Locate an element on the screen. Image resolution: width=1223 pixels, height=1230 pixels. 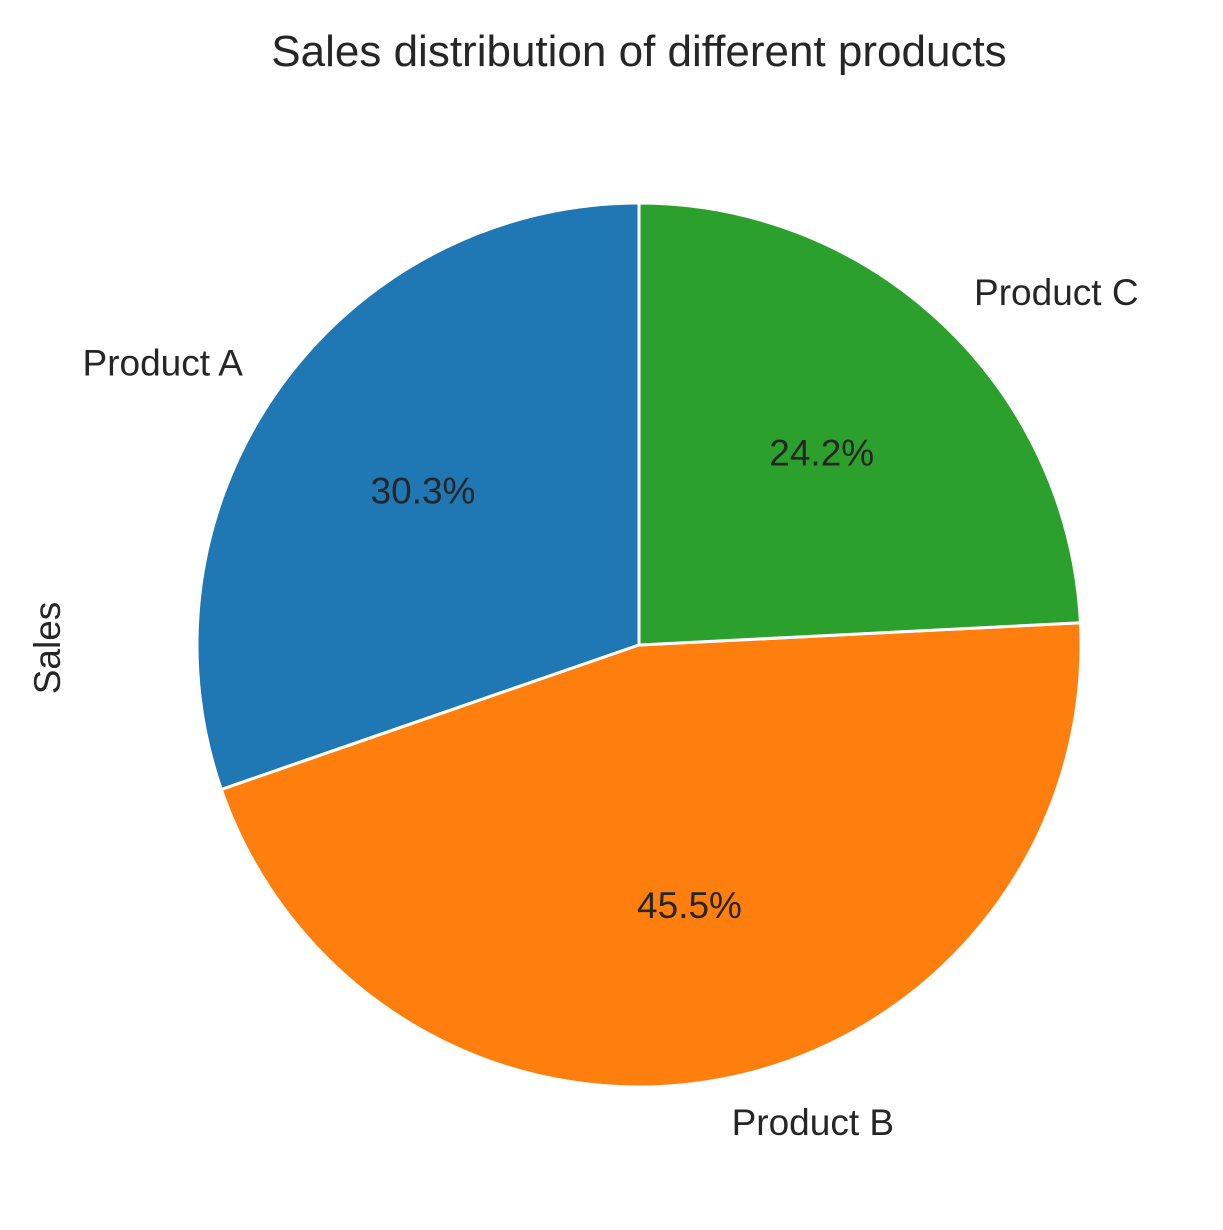
slice-percent-label: 24.2% is located at coordinates (821, 452).